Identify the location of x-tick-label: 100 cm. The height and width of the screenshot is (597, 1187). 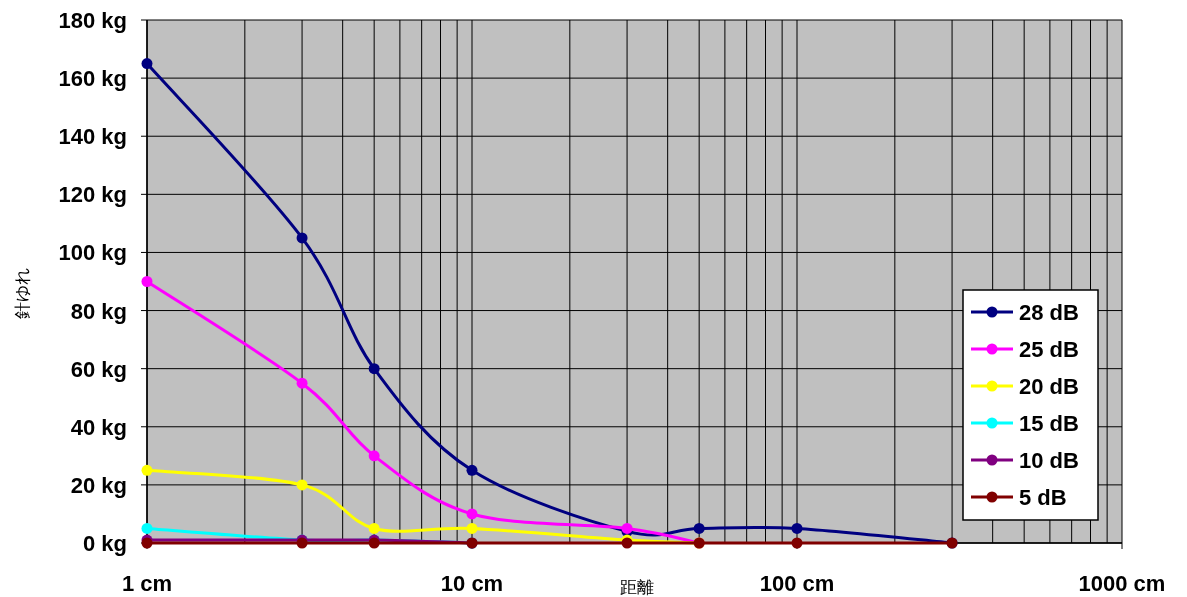
(797, 583).